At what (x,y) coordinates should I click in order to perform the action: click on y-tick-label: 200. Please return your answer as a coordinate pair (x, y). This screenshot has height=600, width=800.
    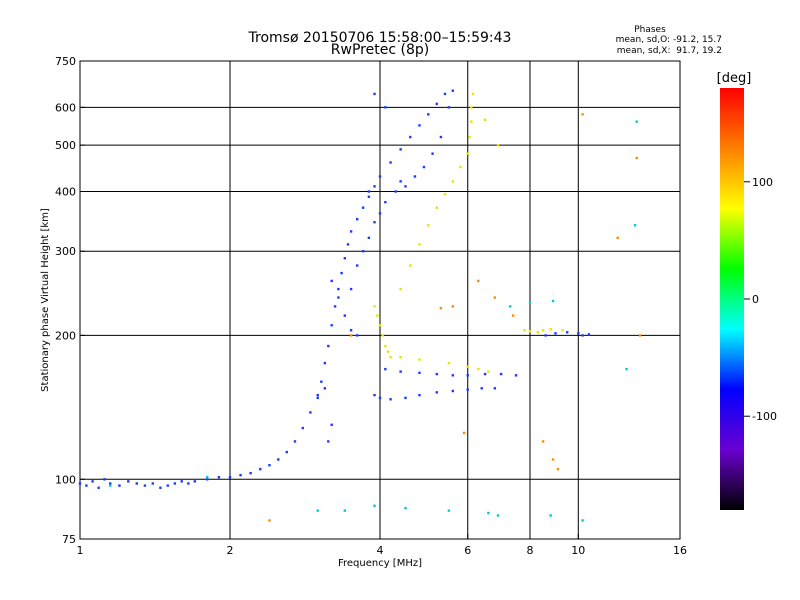
    Looking at the image, I should click on (65, 335).